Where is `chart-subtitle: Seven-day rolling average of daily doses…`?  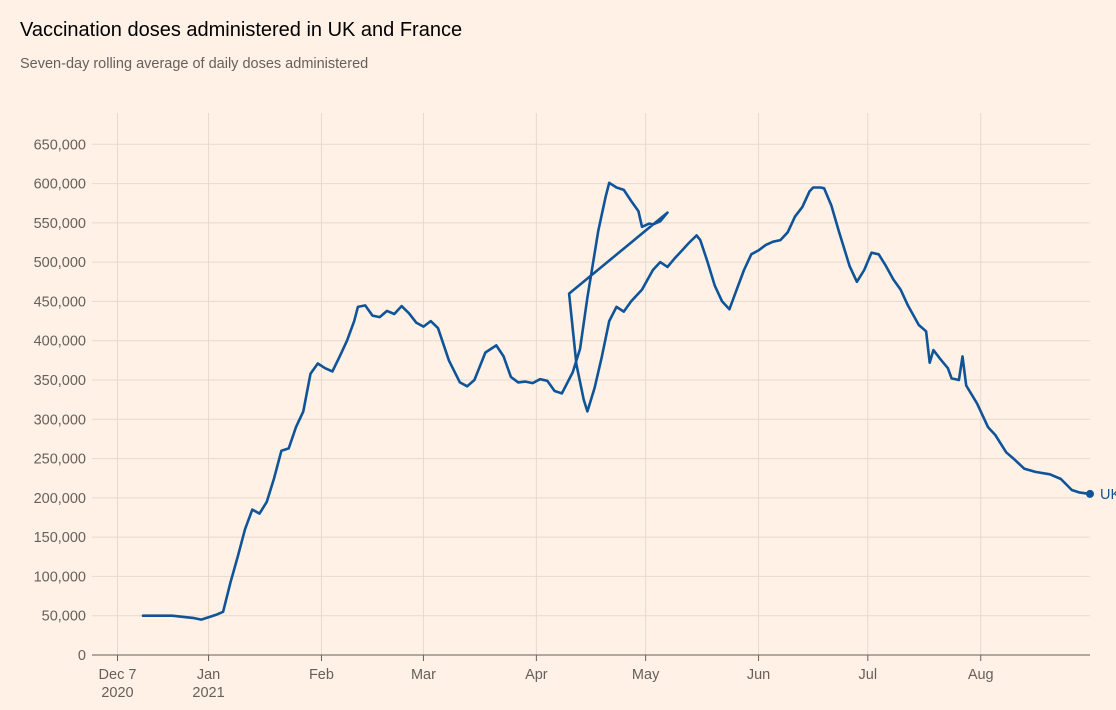
chart-subtitle: Seven-day rolling average of daily doses… is located at coordinates (194, 64).